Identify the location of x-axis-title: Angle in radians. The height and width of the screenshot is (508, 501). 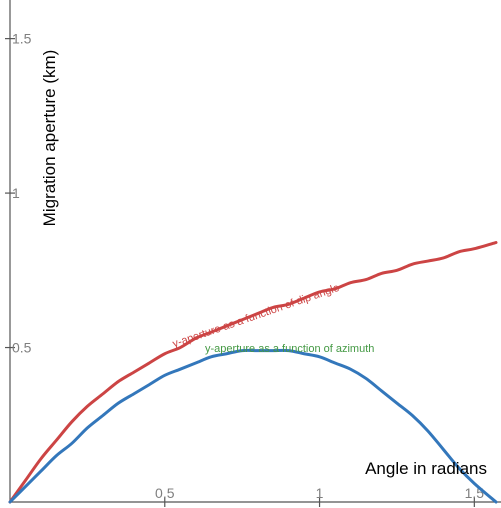
(426, 468).